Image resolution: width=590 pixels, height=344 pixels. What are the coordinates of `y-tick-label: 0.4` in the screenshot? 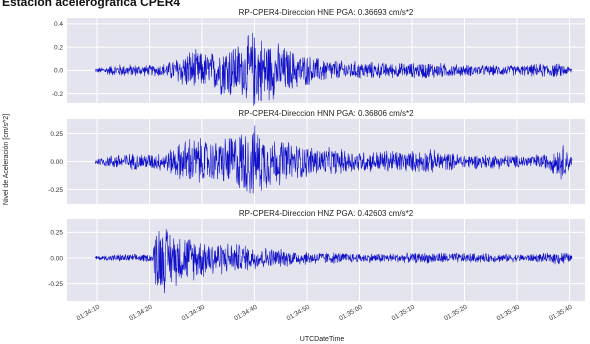 It's located at (58, 24).